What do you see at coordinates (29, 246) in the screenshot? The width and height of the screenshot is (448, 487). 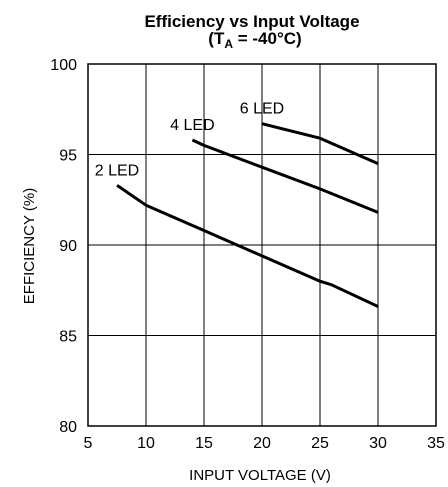 I see `y-axis-label: EFFICIENCY (%)` at bounding box center [29, 246].